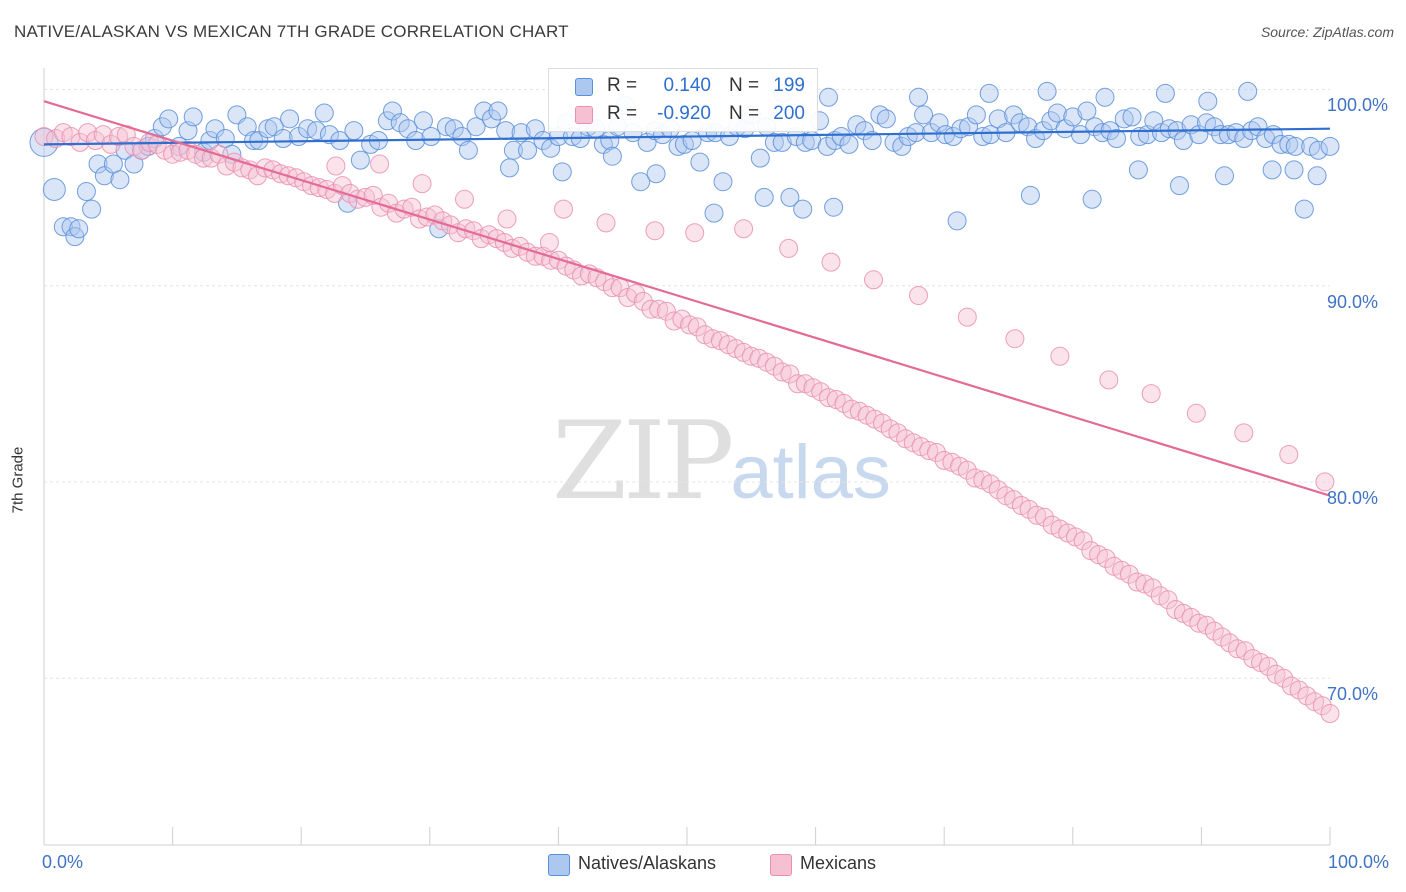 This screenshot has width=1406, height=892. I want to click on x-tick-label-min: 0.0%, so click(63, 862).